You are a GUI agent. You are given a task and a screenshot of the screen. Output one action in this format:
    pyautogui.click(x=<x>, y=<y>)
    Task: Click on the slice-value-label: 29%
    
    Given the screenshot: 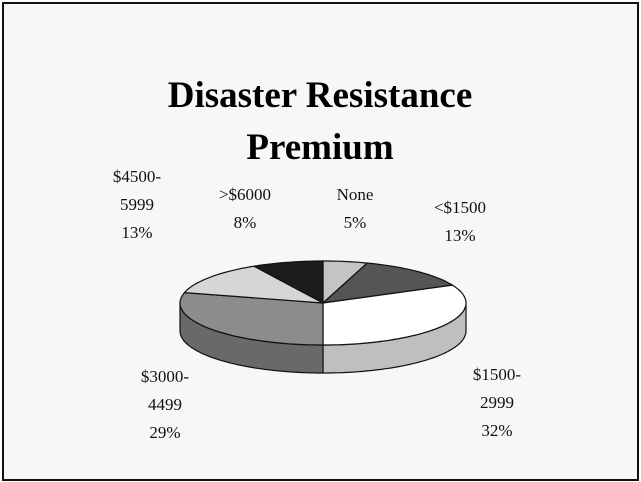 What is the action you would take?
    pyautogui.click(x=164, y=432)
    